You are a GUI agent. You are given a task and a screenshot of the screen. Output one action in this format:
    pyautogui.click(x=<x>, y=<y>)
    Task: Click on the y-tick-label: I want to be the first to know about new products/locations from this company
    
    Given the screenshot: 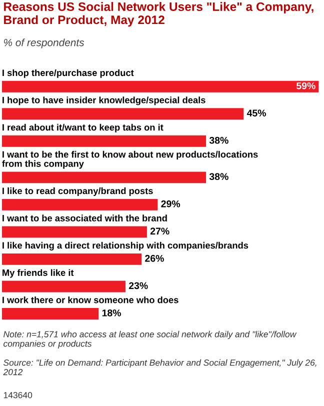 What is the action you would take?
    pyautogui.click(x=130, y=159)
    